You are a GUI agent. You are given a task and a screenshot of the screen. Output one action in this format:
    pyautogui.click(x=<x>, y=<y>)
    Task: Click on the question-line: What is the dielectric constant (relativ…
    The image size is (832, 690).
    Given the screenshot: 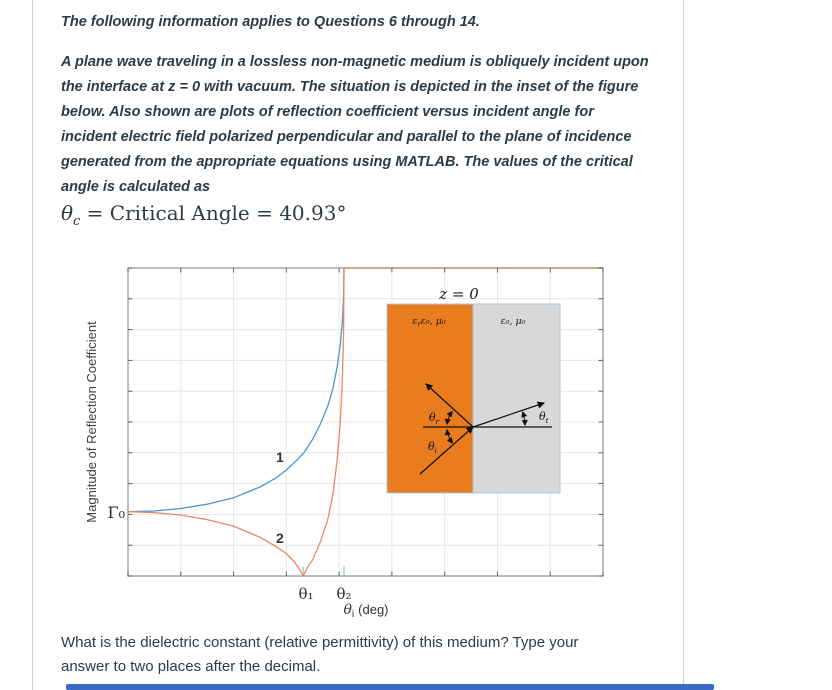 What is the action you would take?
    pyautogui.click(x=320, y=642)
    